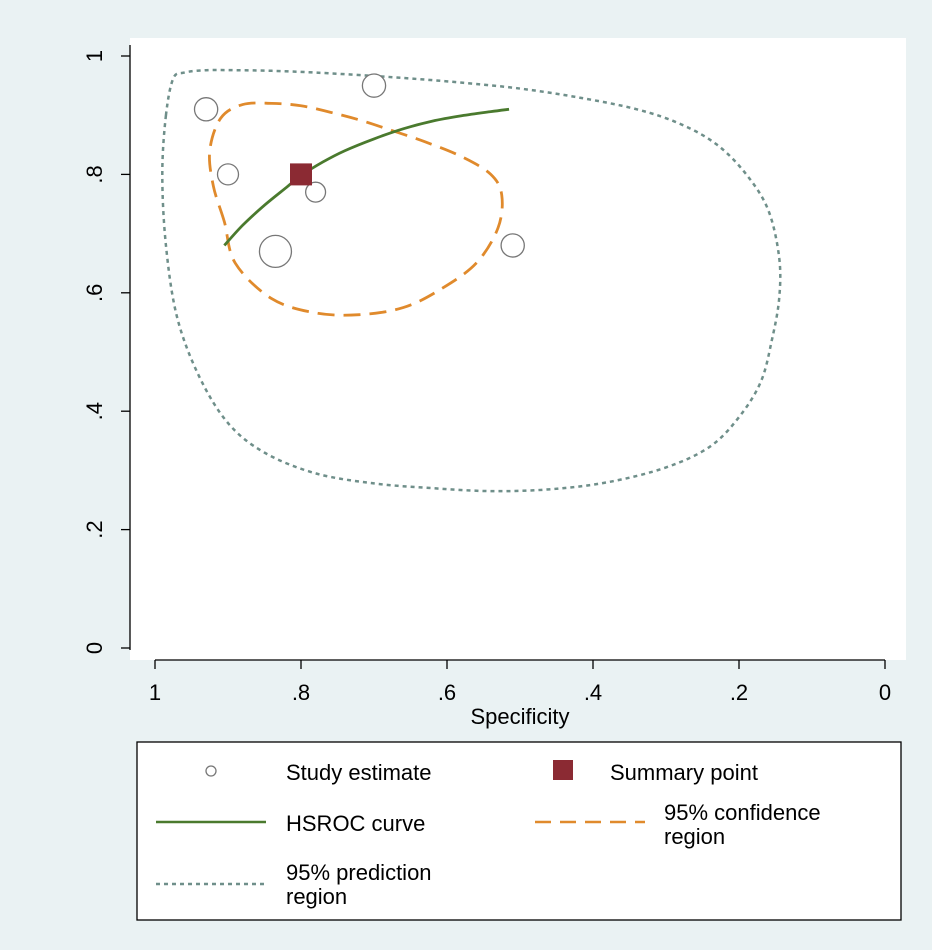  I want to click on x-axis-title: Specificity, so click(519, 716).